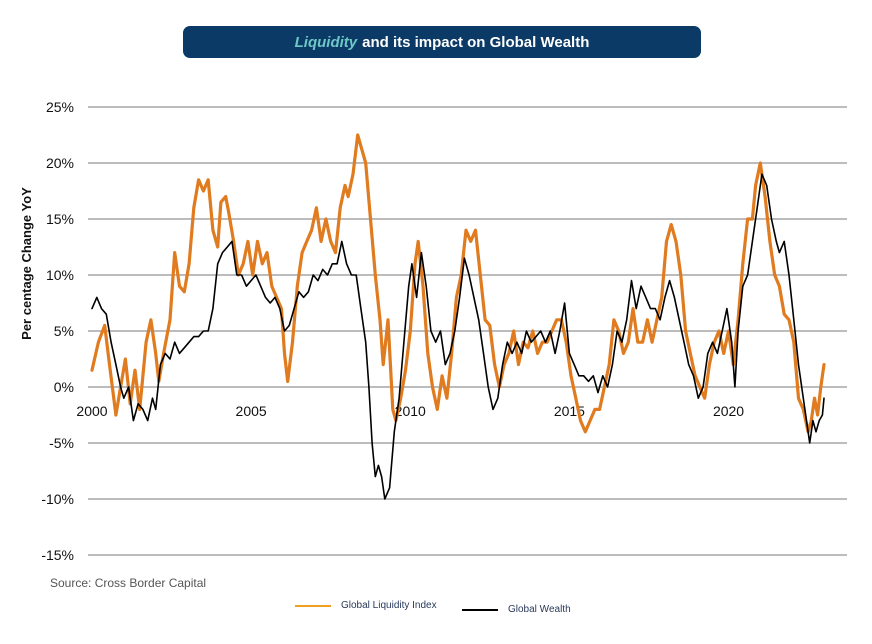  I want to click on x-tick-label: 2005, so click(251, 411).